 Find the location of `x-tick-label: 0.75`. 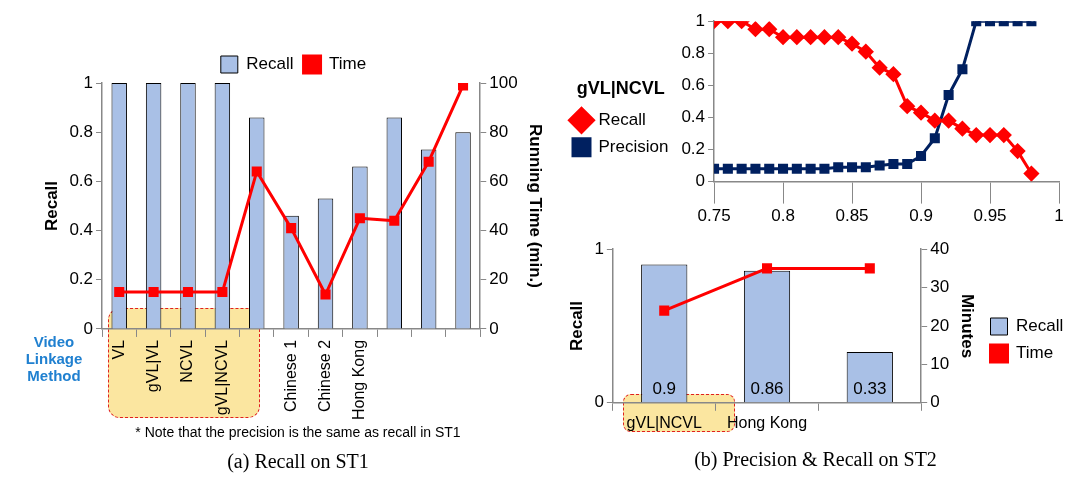

x-tick-label: 0.75 is located at coordinates (714, 216).